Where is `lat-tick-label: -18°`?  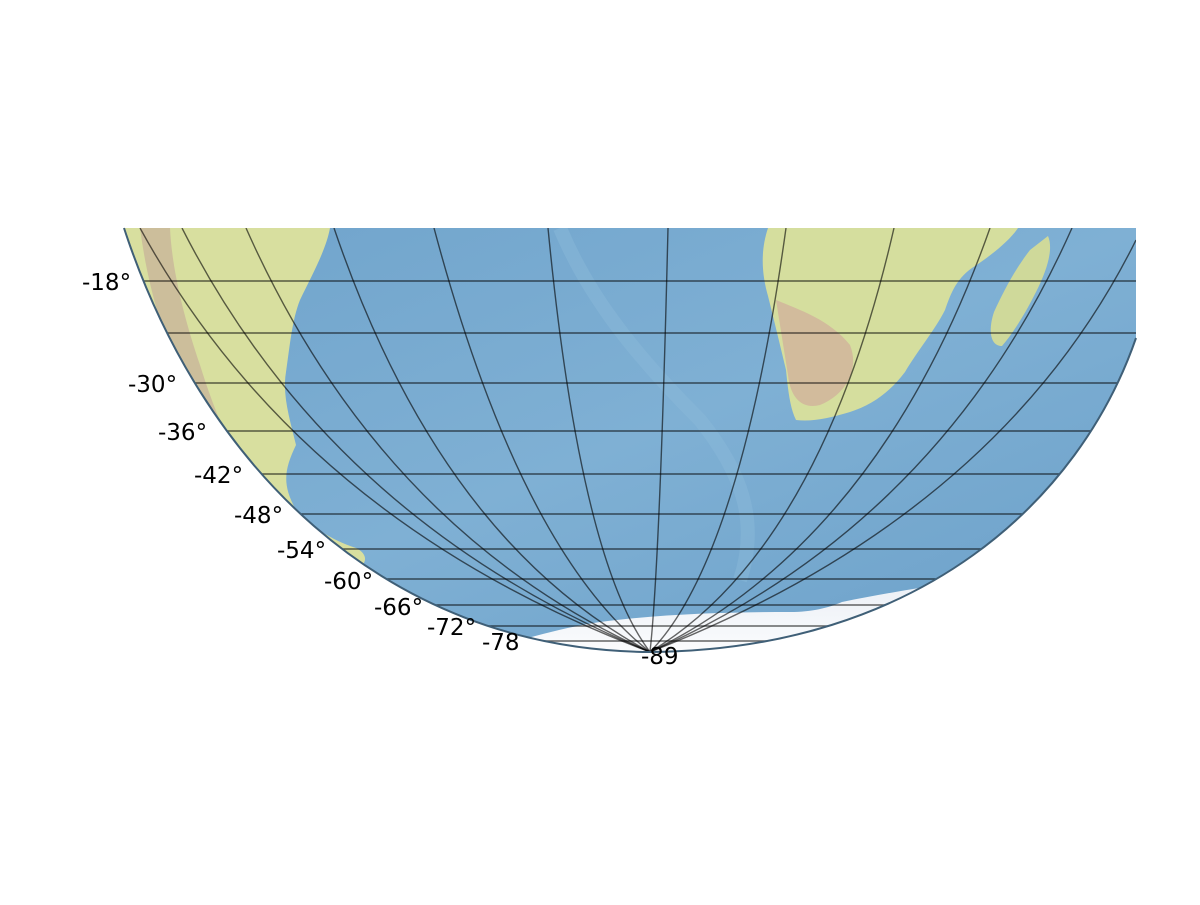 lat-tick-label: -18° is located at coordinates (106, 283).